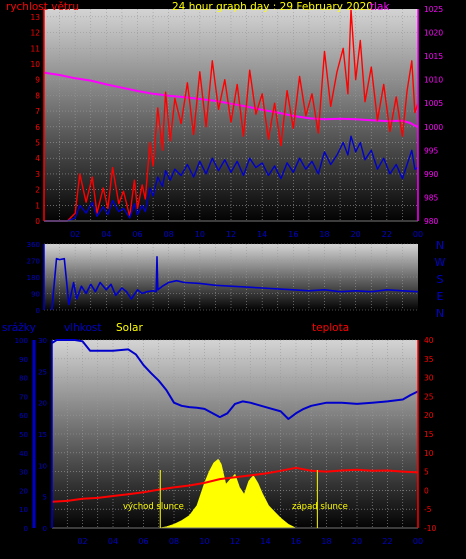 This screenshot has height=559, width=466. What do you see at coordinates (37, 127) in the screenshot?
I see `y-tick-label-wind: 6` at bounding box center [37, 127].